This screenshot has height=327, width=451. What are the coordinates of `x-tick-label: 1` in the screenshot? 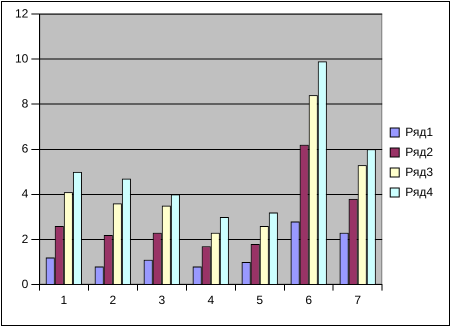 It's located at (64, 300).